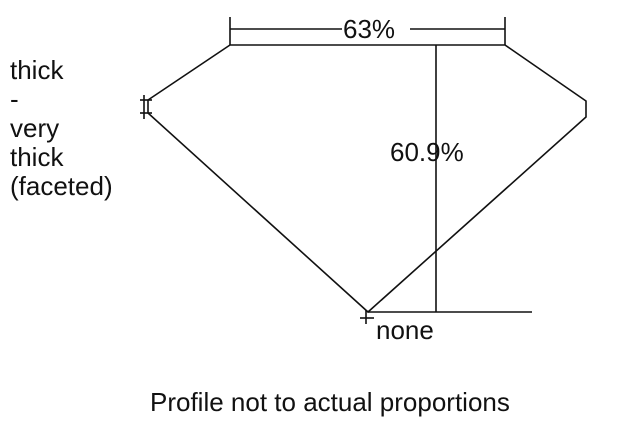 This screenshot has height=430, width=640. I want to click on depth-percent-label: 60.9%, so click(427, 152).